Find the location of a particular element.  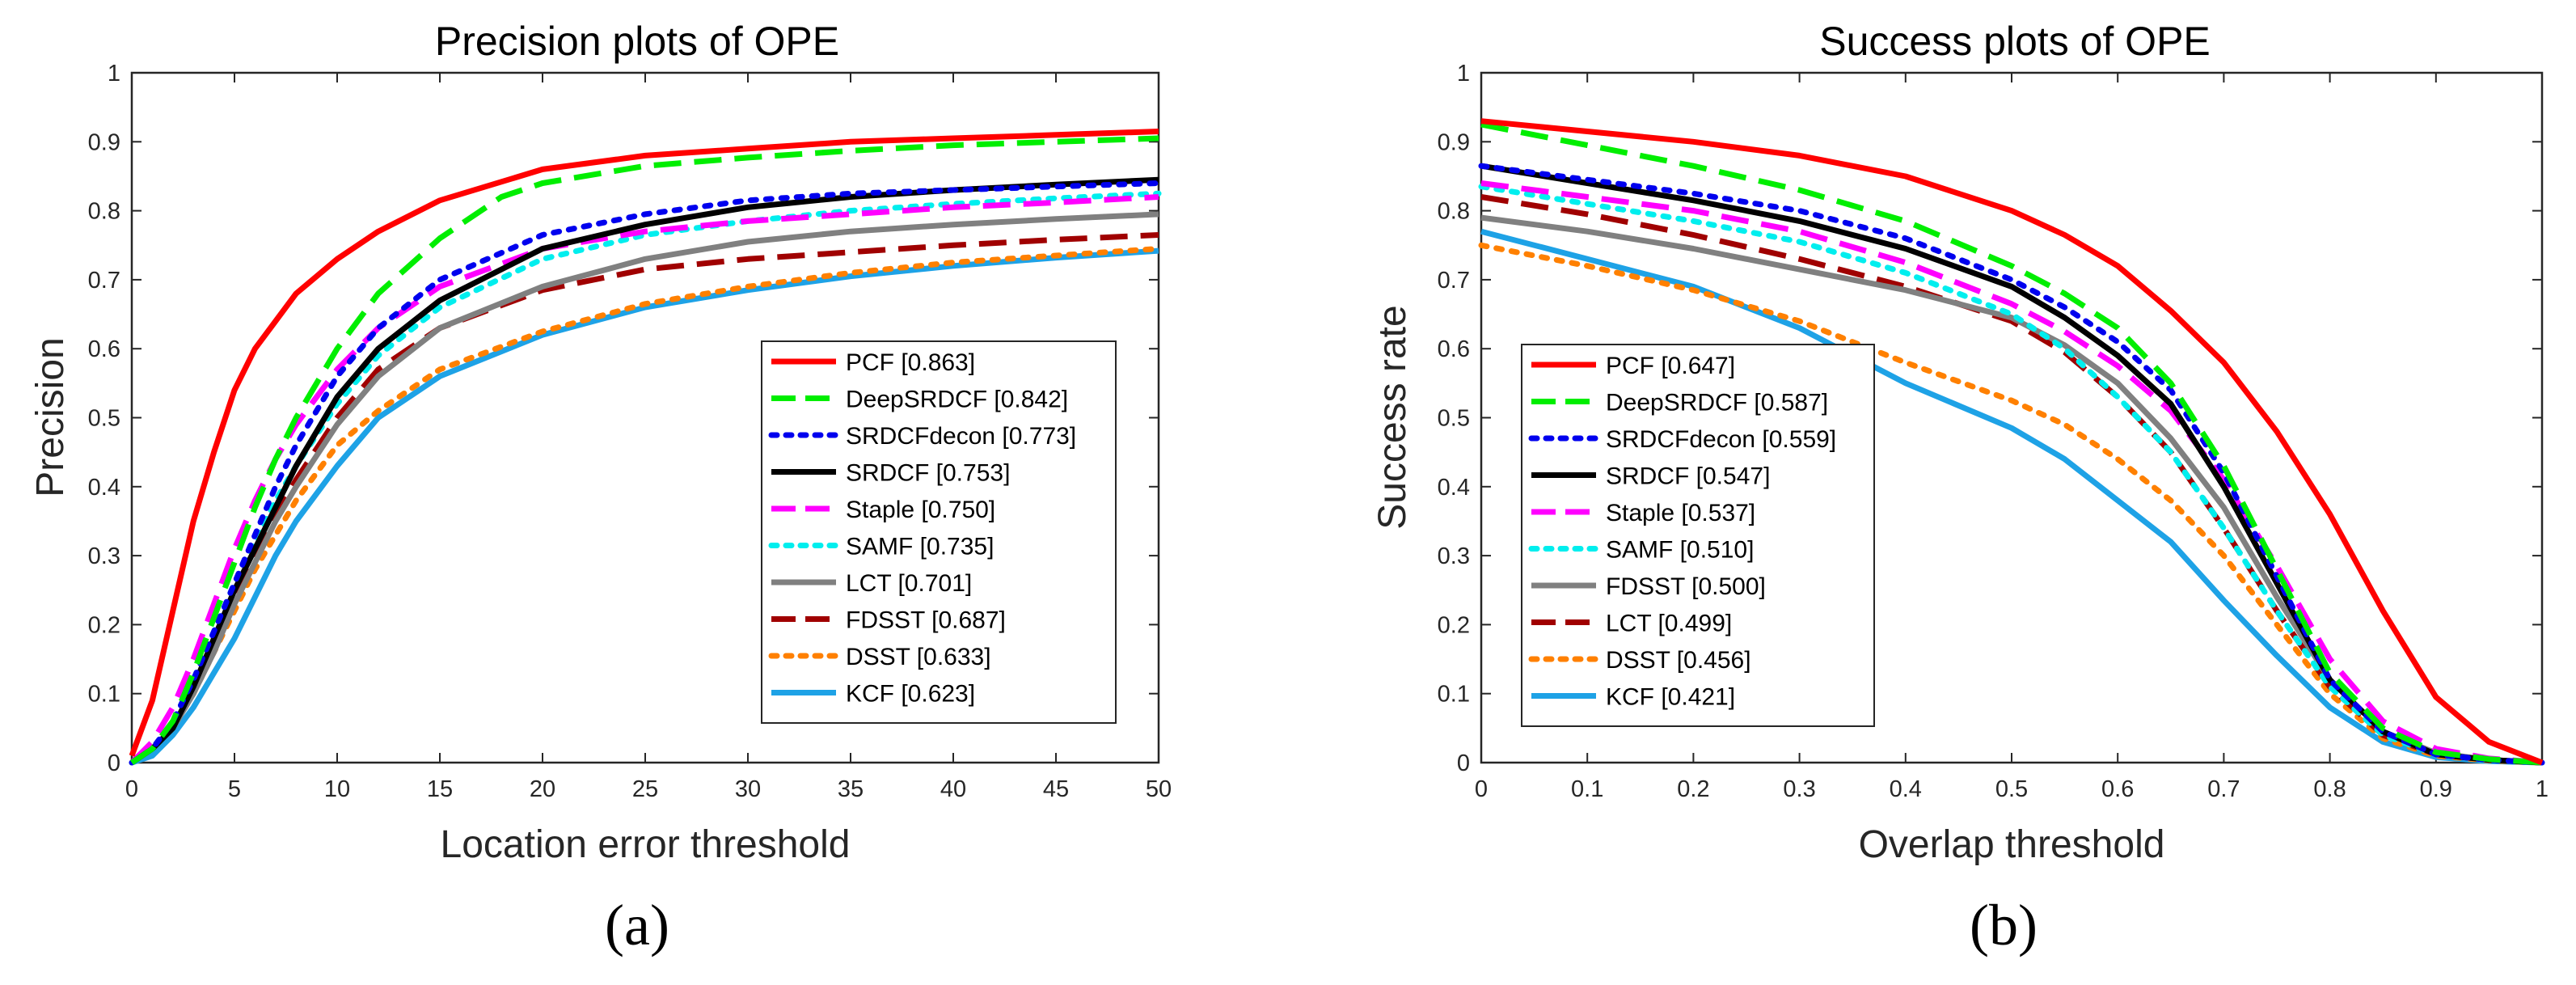

legend-label: SAMF [0.510] is located at coordinates (1680, 550).